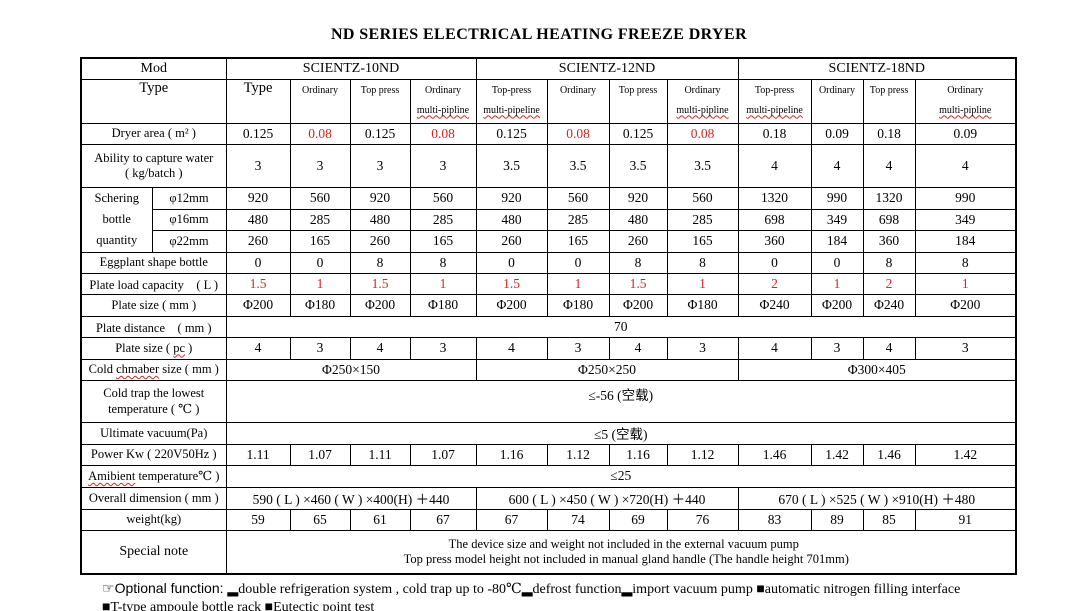  What do you see at coordinates (877, 498) in the screenshot?
I see `overall-dimension-value: 670 ( L ) ×525 ( W ) ×910(H) ＋480` at bounding box center [877, 498].